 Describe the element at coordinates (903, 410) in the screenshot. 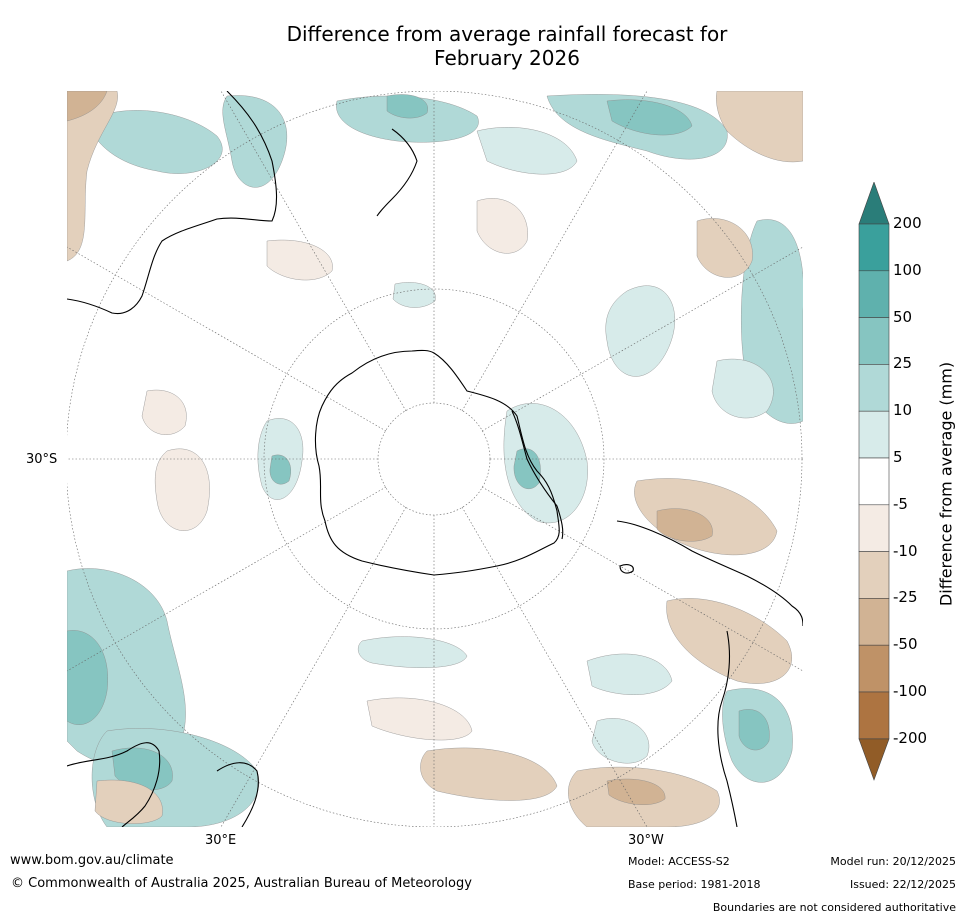

I see `colorbar-tick-label: 10` at that location.